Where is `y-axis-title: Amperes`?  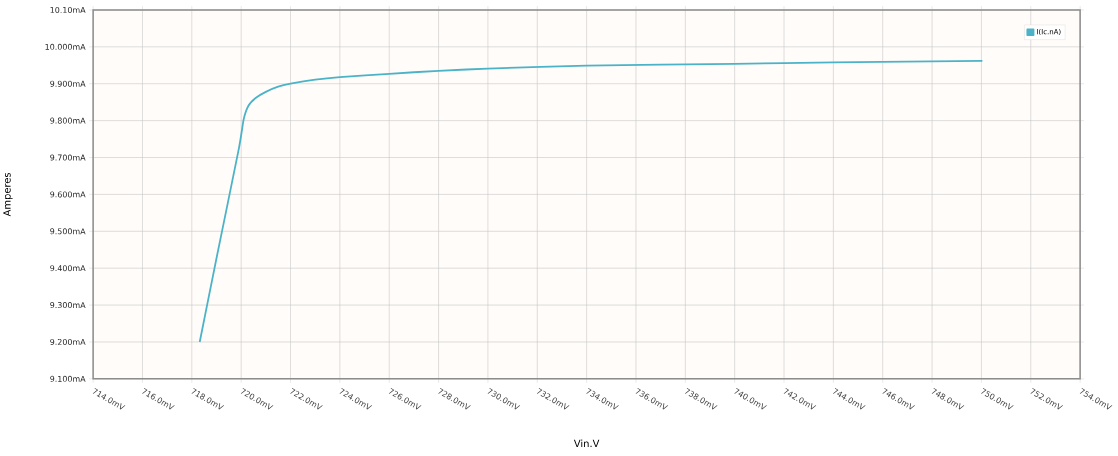
y-axis-title: Amperes is located at coordinates (8, 195).